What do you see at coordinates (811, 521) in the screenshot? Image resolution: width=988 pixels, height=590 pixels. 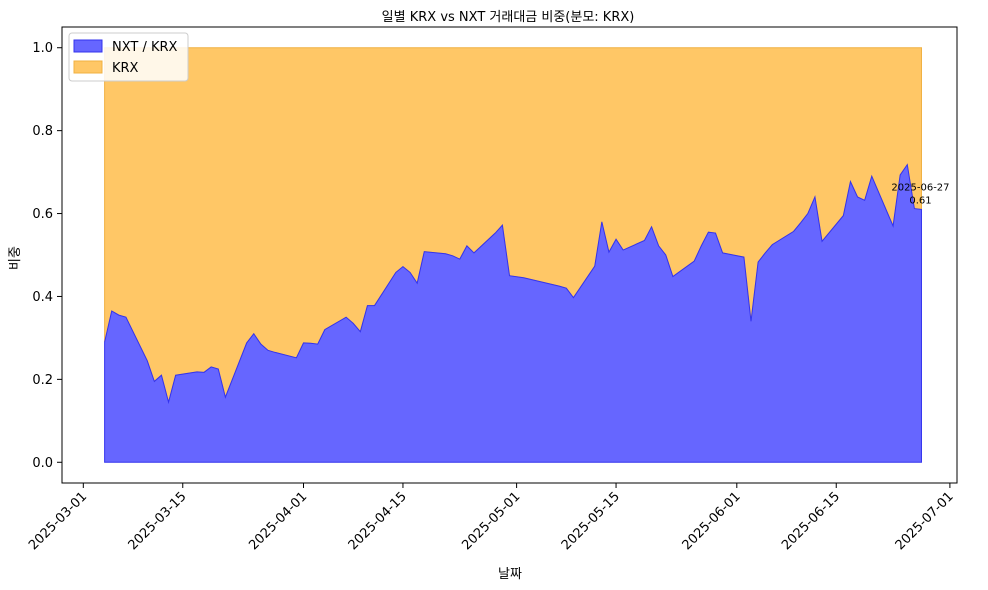 I see `x-tick-label: 2025-06-15` at bounding box center [811, 521].